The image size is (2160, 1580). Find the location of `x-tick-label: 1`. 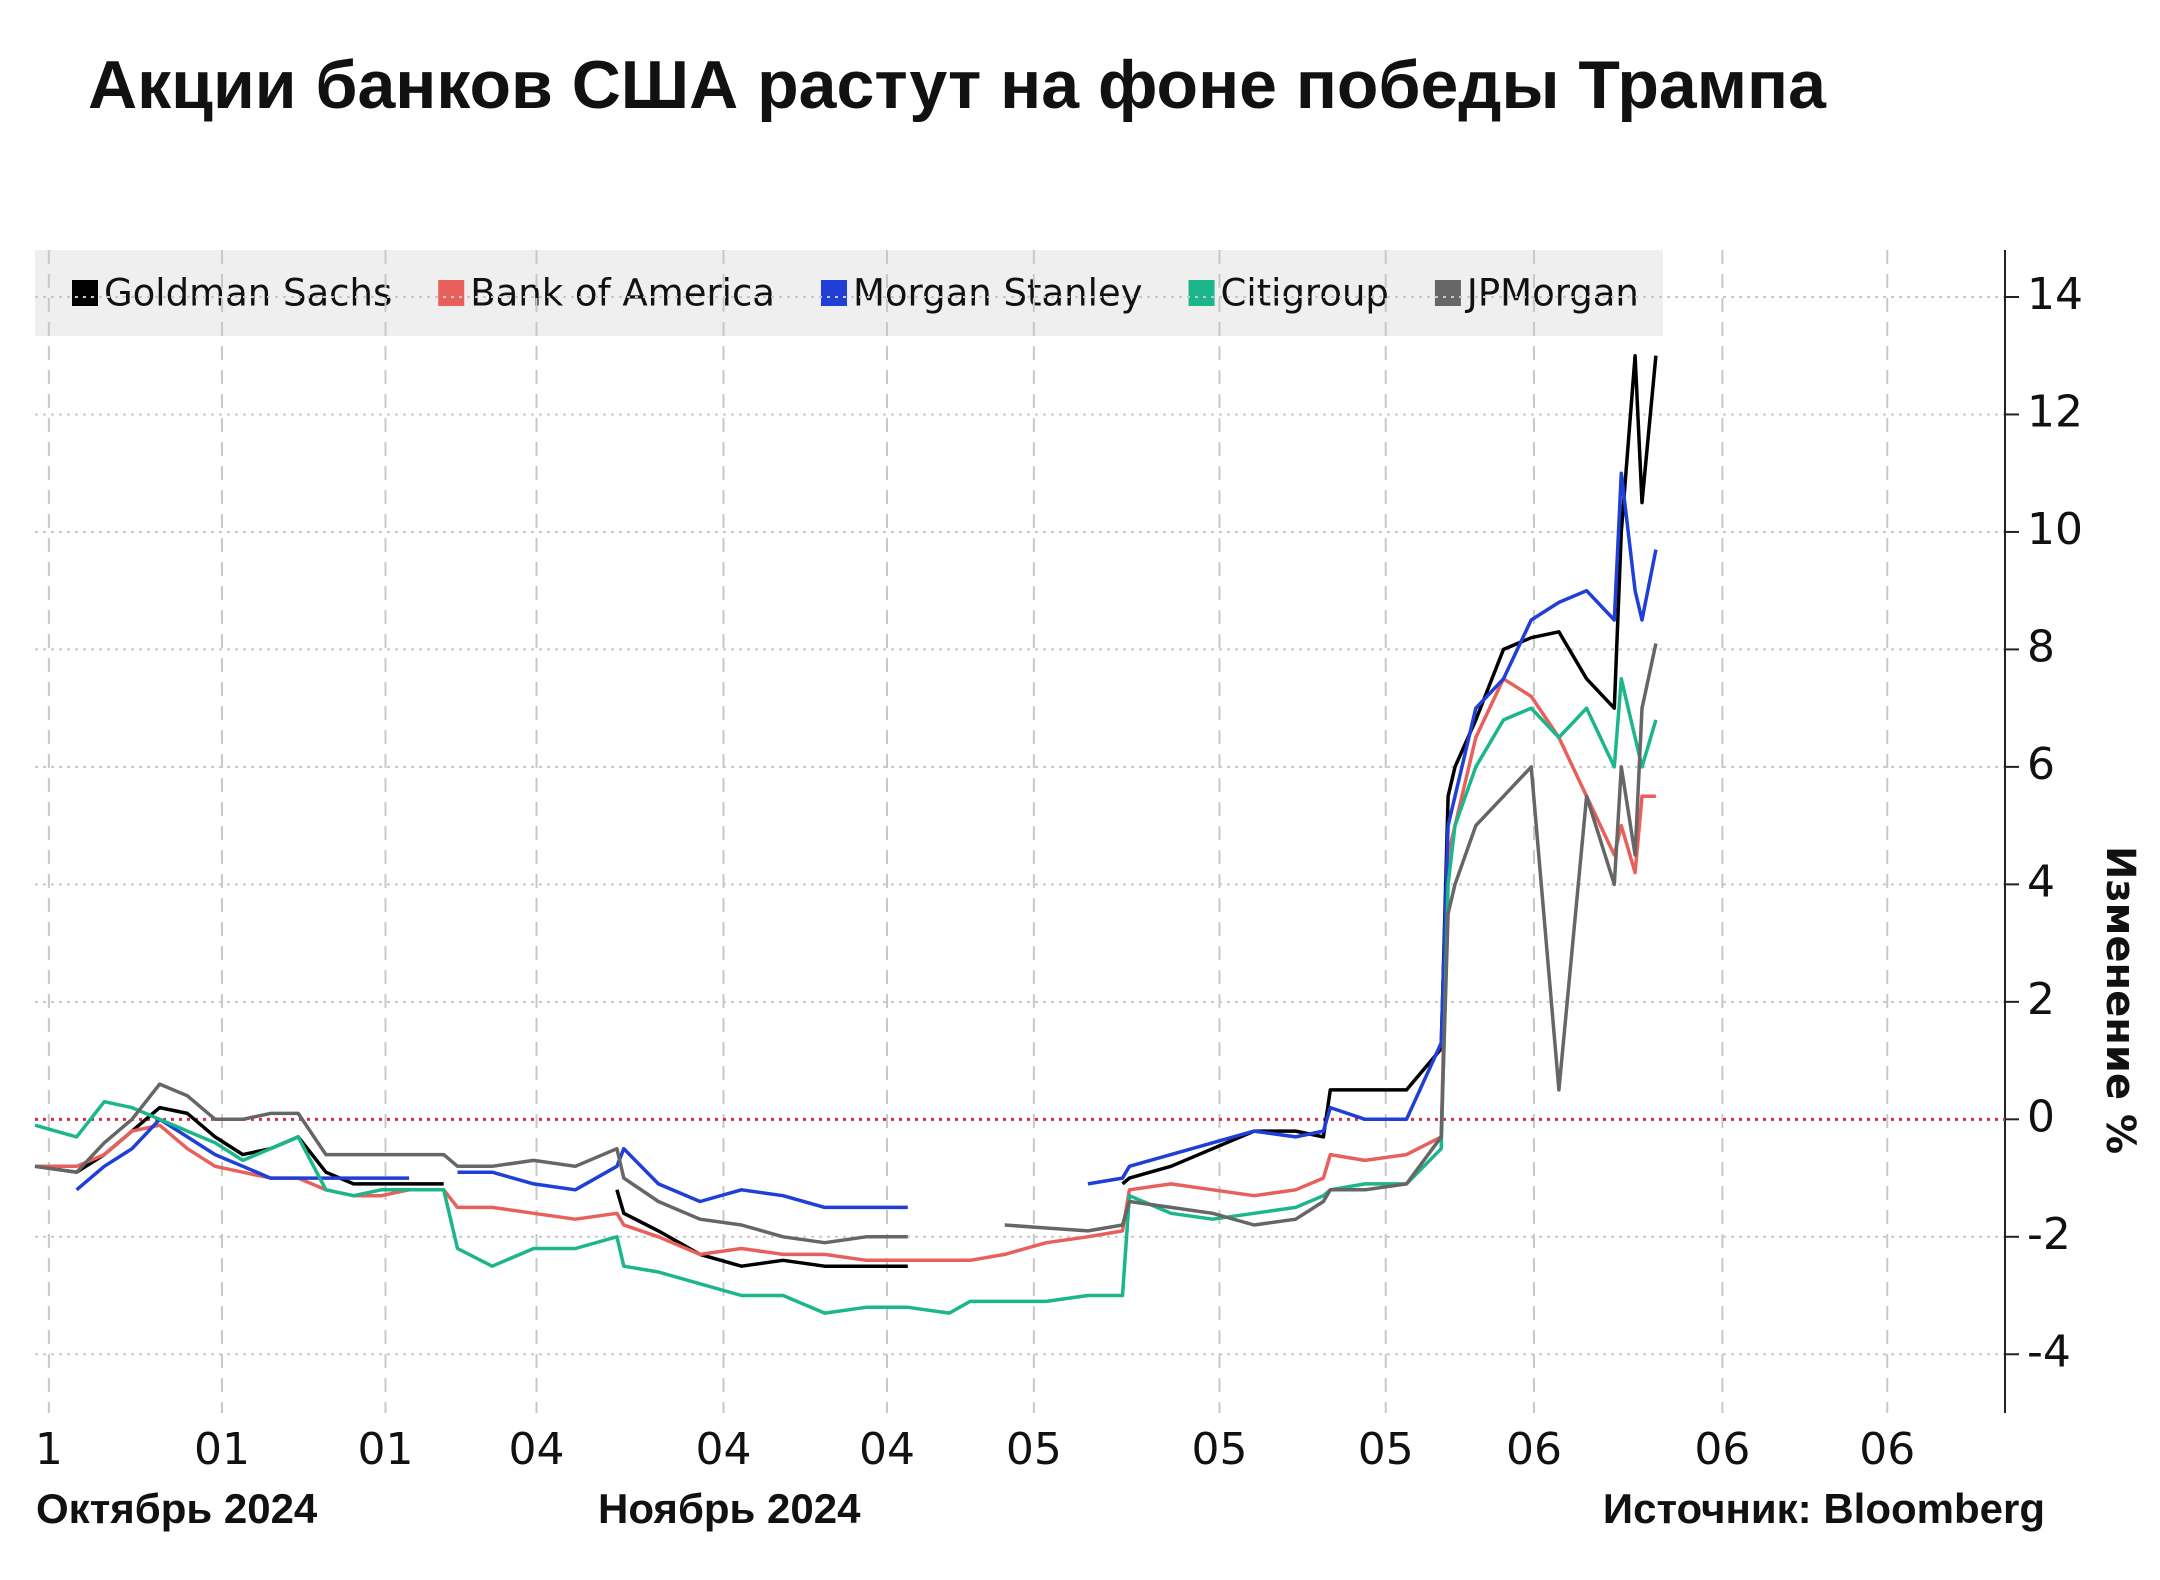

x-tick-label: 1 is located at coordinates (49, 1449).